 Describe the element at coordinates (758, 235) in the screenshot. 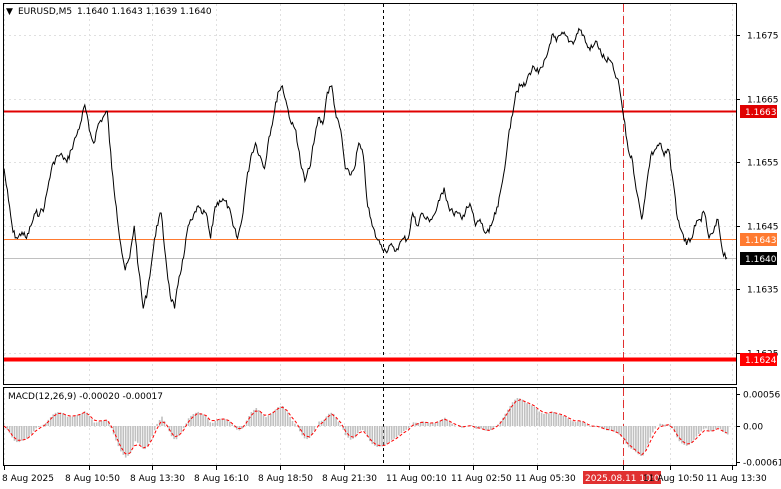

I see `level-tags: 1.1663 1.1643 1.1640 1.1624` at that location.